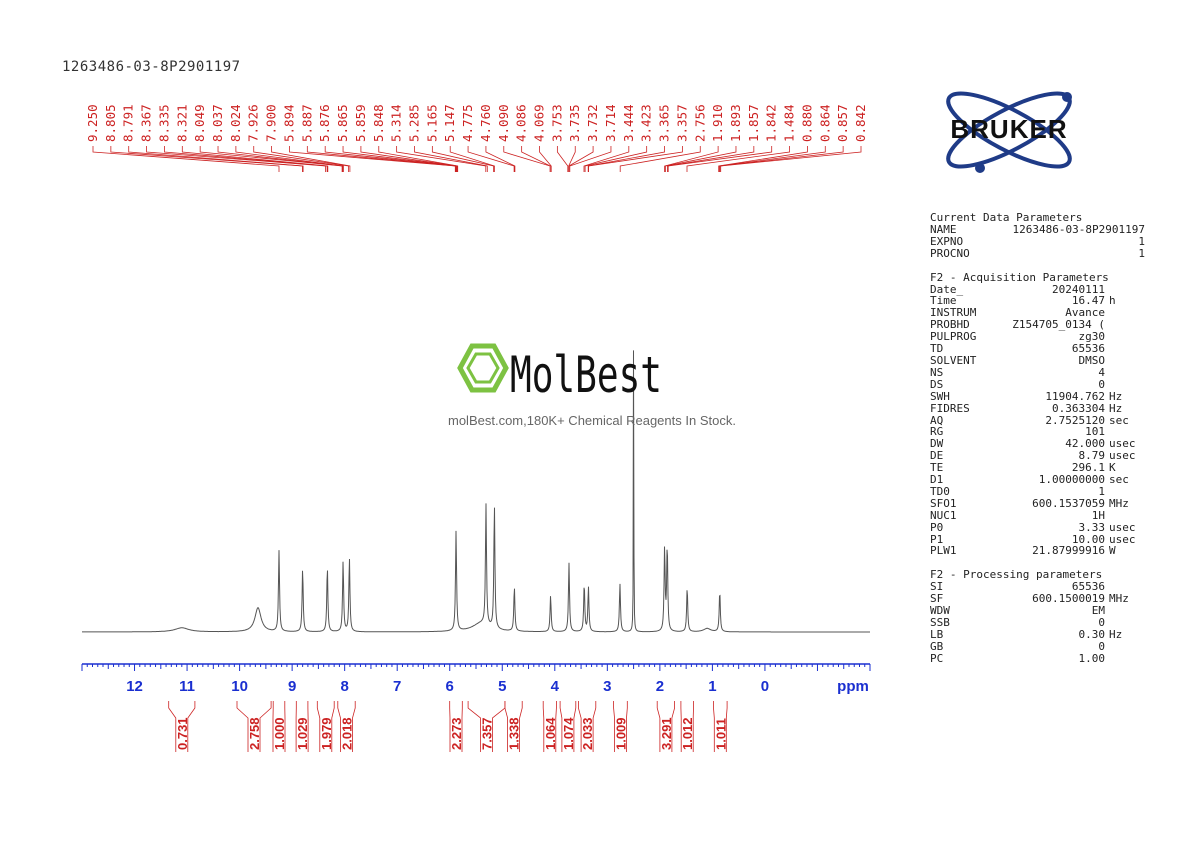  Describe the element at coordinates (254, 733) in the screenshot. I see `integral-value: 2.758` at that location.